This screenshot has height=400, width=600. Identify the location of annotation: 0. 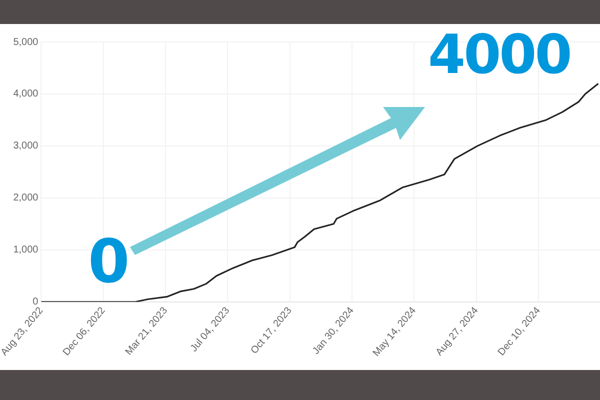
(108, 262).